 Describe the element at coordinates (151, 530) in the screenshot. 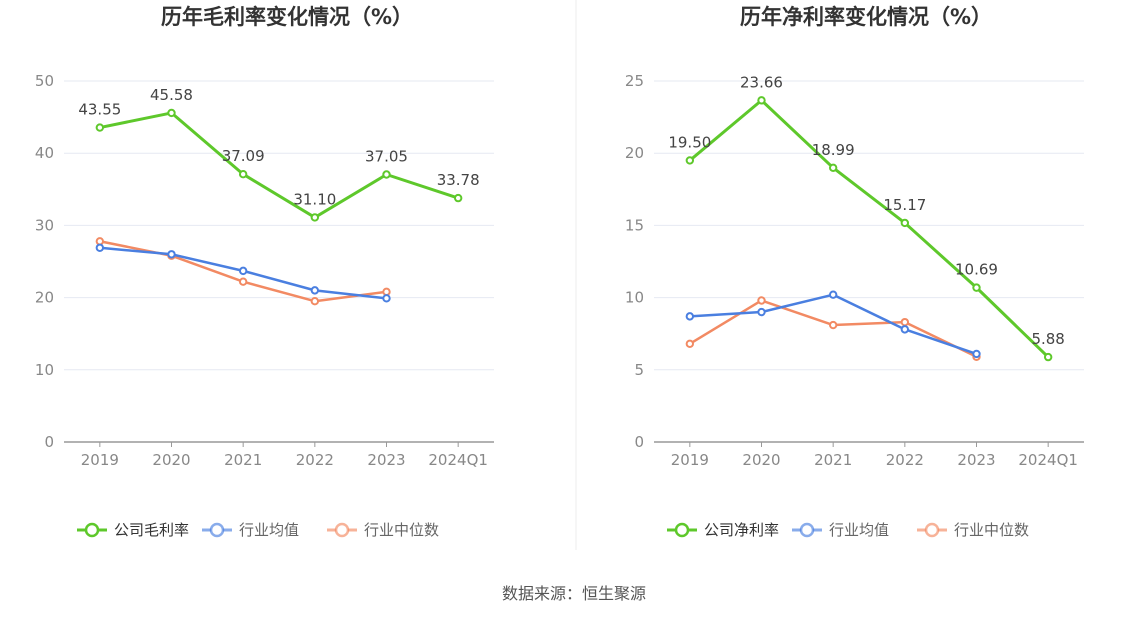

I see `legend-label: 公司毛利率` at that location.